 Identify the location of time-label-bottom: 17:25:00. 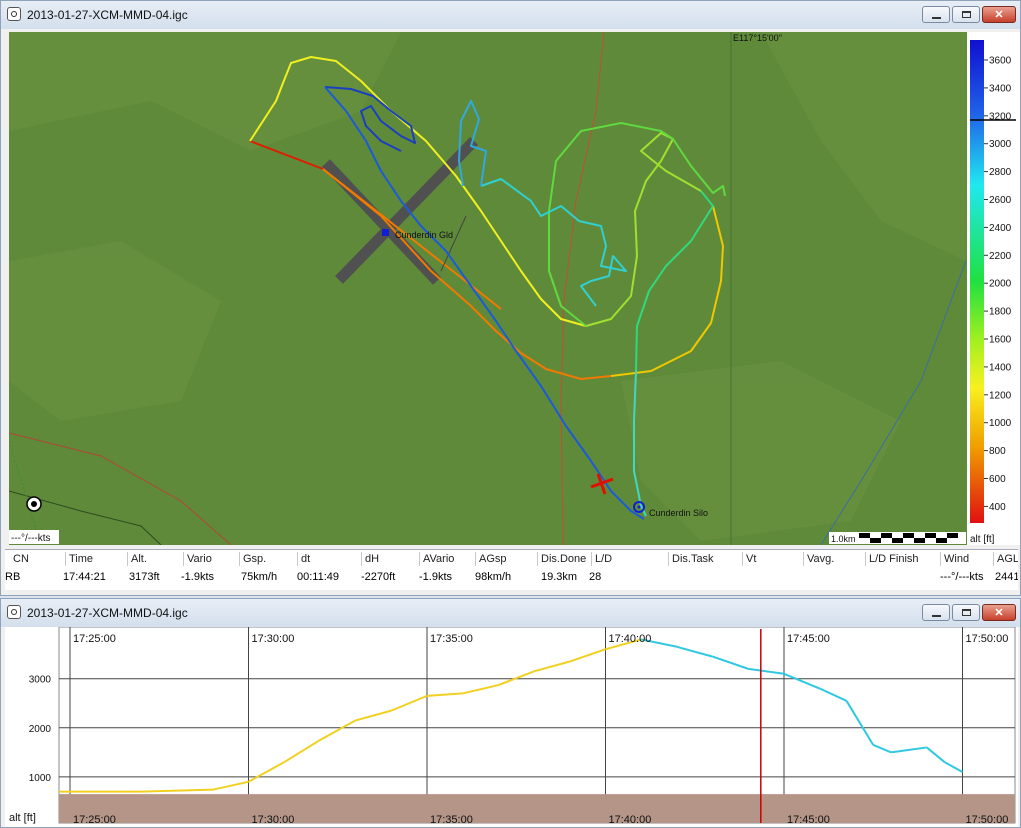
(94, 820).